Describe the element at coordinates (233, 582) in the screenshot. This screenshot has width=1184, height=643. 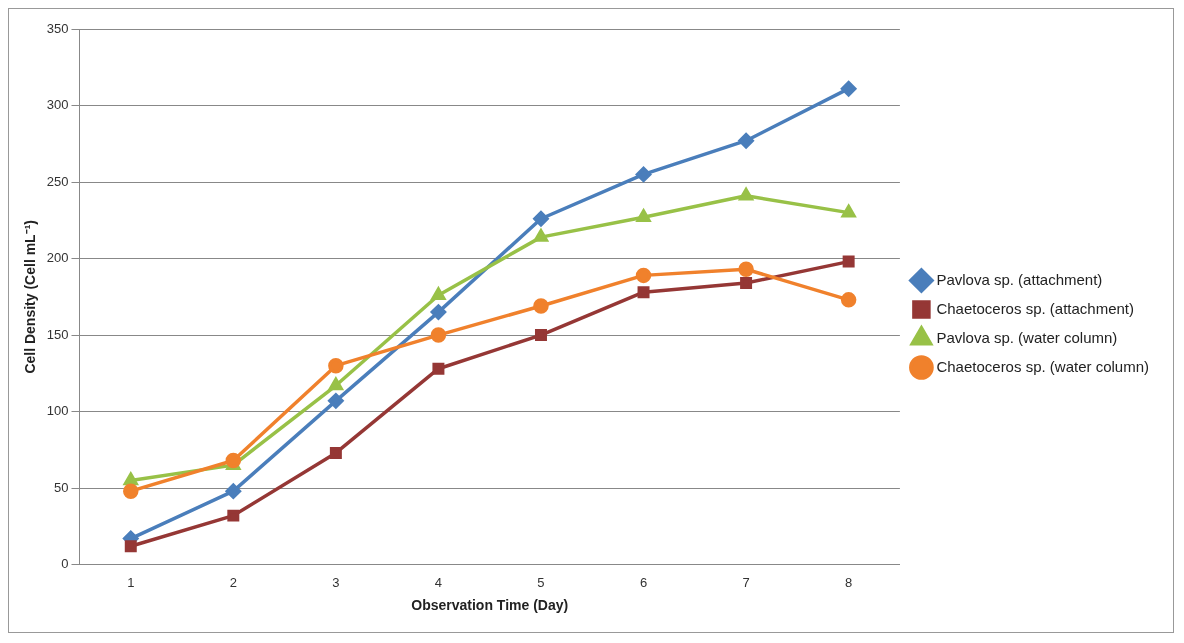
I see `x-tick-label: 2` at that location.